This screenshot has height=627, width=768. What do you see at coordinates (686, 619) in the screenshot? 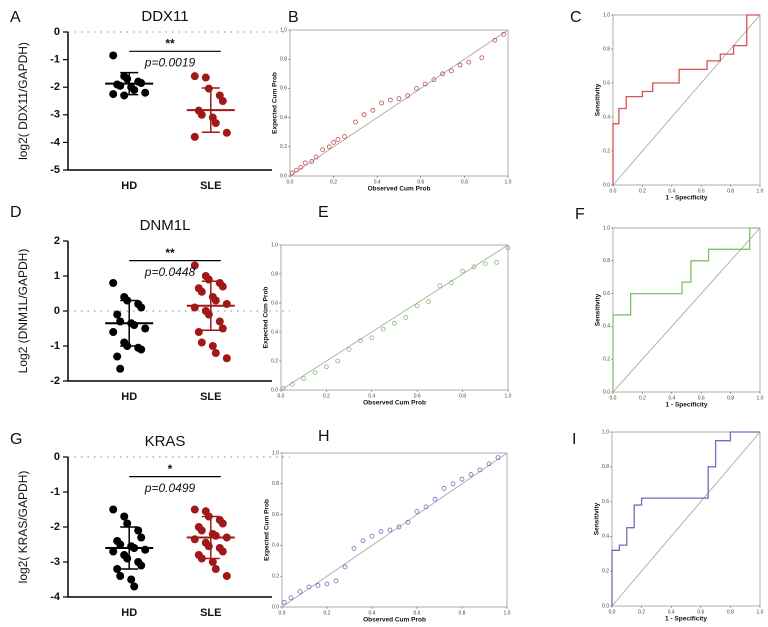
I see `x-axis-label: 1 - Specificity` at bounding box center [686, 619].